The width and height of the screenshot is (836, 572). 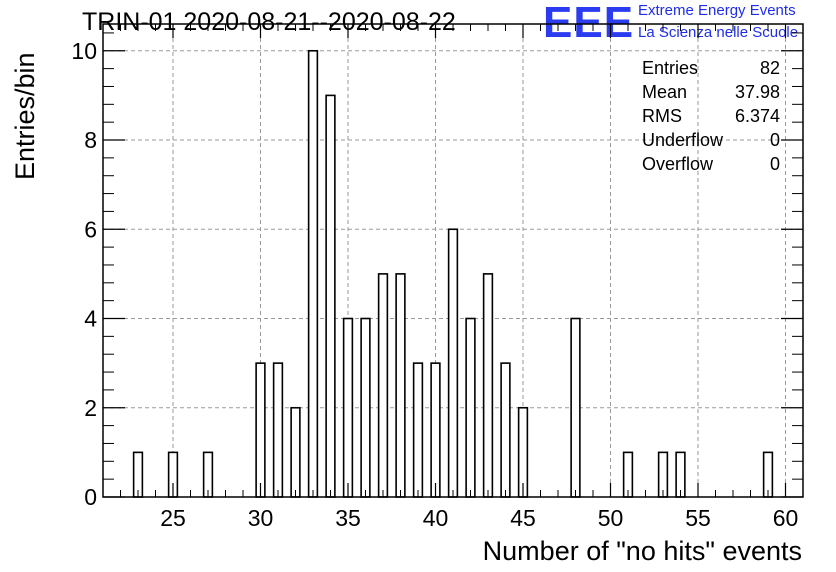 What do you see at coordinates (173, 518) in the screenshot?
I see `x-tick-label: 25` at bounding box center [173, 518].